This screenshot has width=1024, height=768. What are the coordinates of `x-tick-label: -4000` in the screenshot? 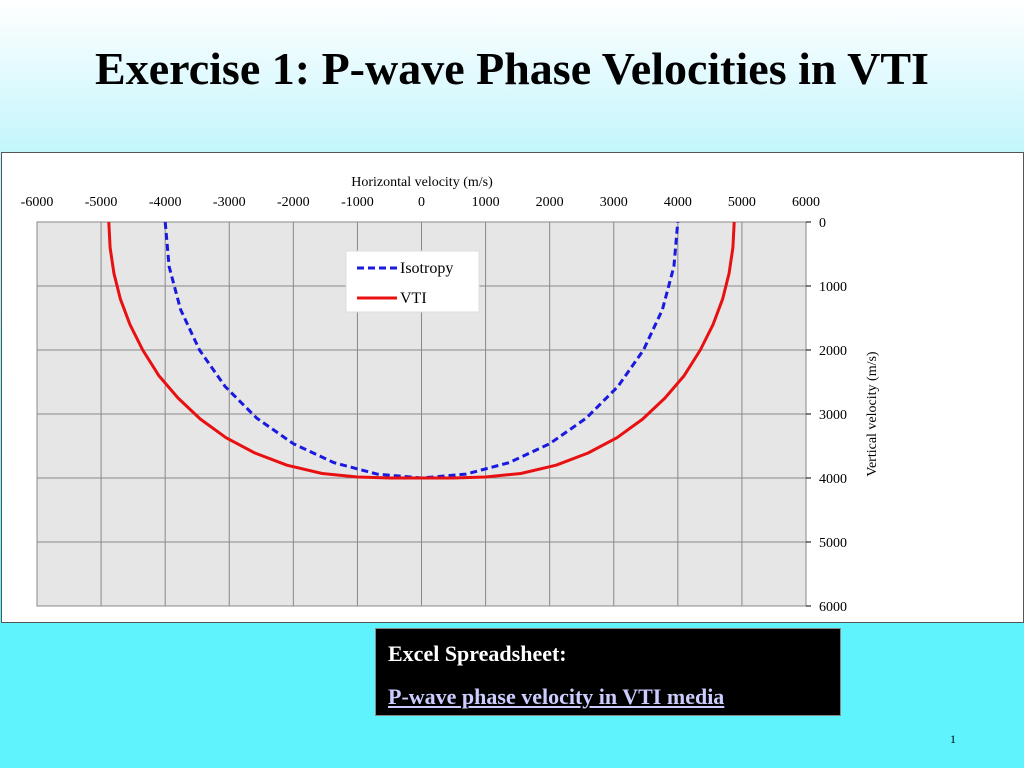 It's located at (165, 202).